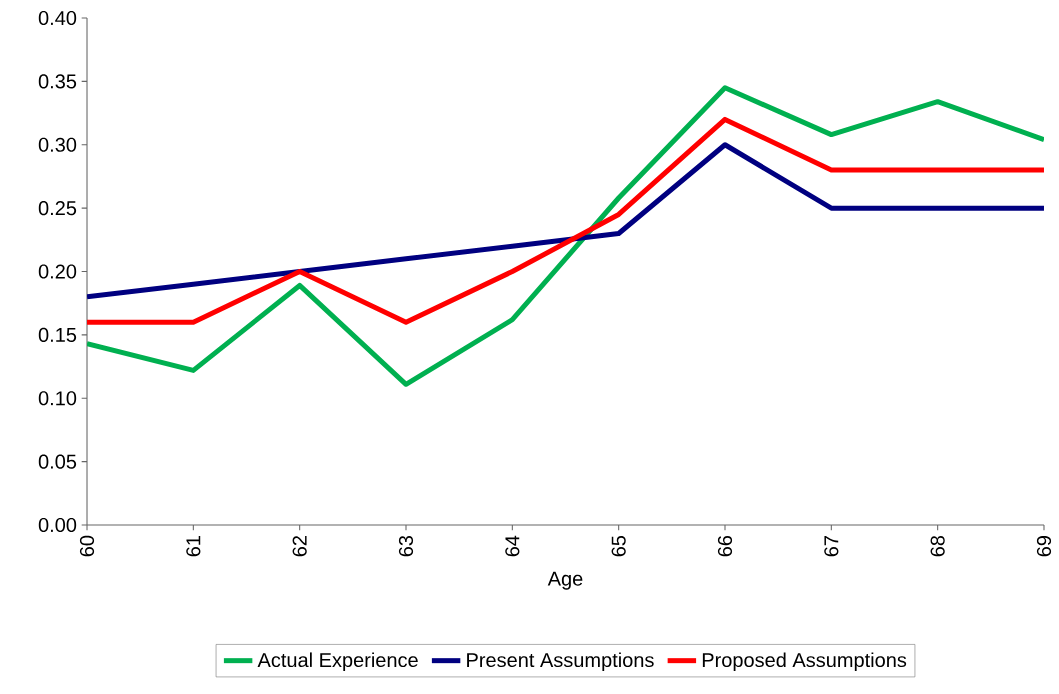  What do you see at coordinates (1044, 546) in the screenshot?
I see `x-tick-label: 69` at bounding box center [1044, 546].